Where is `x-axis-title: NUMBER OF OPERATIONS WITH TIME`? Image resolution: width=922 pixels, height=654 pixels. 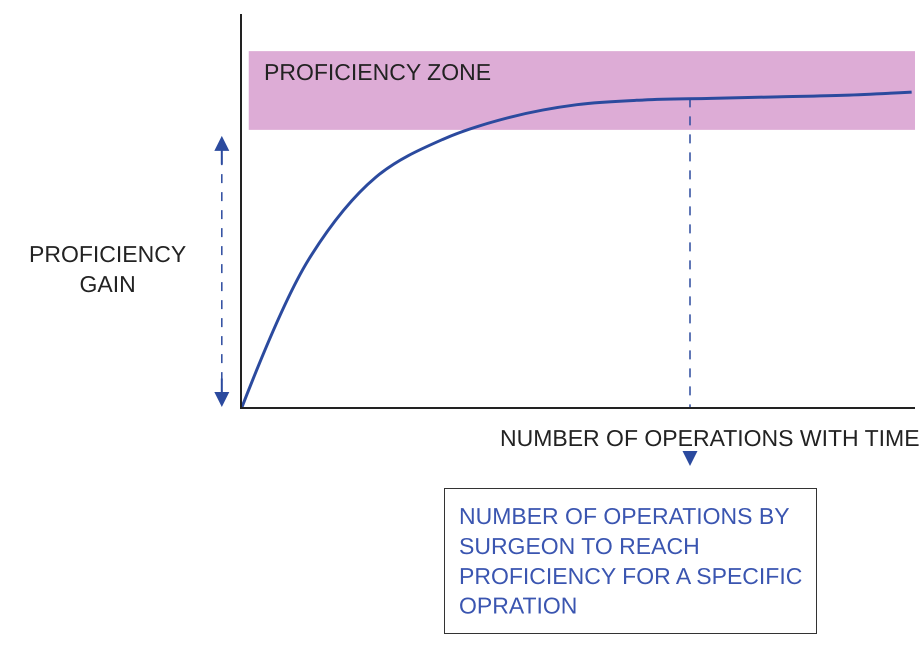
x-axis-title: NUMBER OF OPERATIONS WITH TIME is located at coordinates (710, 438).